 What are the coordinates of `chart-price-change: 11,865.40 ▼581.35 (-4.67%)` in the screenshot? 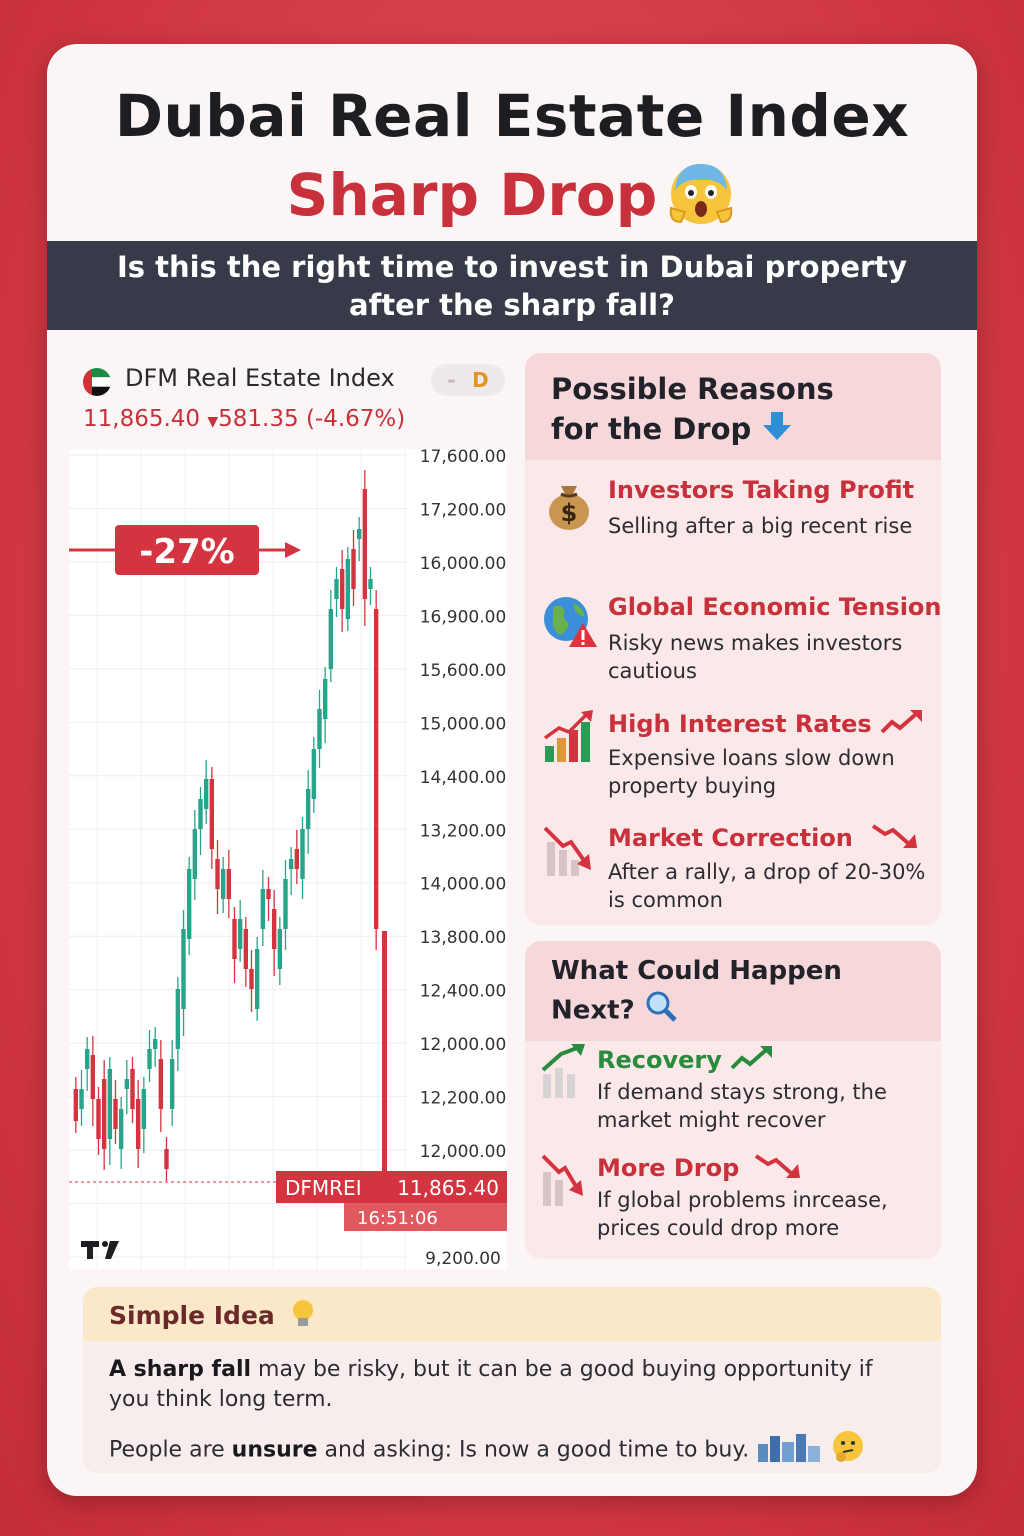 It's located at (244, 419).